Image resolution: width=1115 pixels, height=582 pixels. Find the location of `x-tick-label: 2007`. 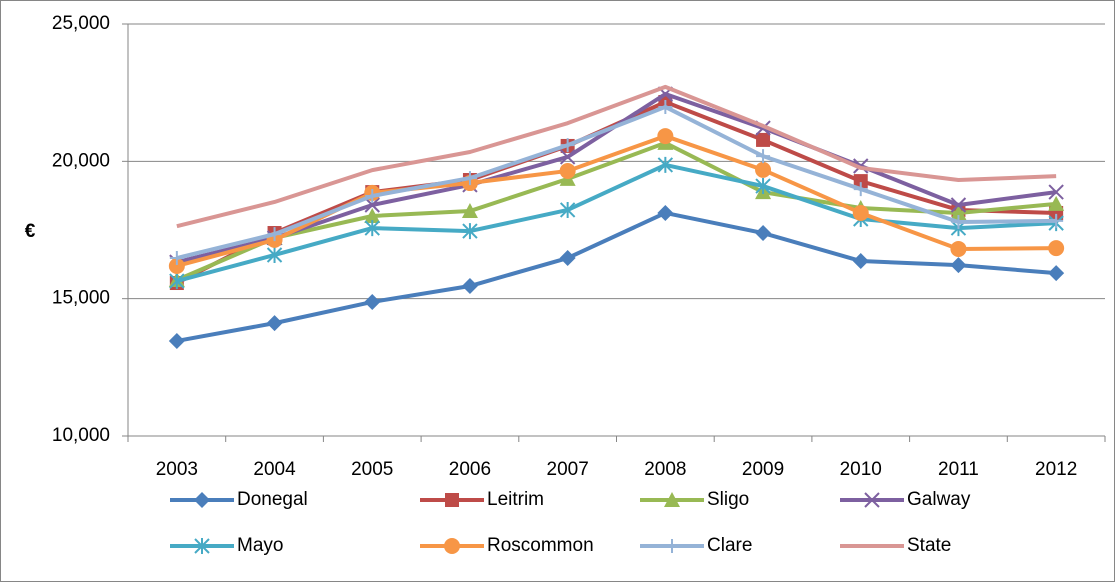

x-tick-label: 2007 is located at coordinates (568, 469).